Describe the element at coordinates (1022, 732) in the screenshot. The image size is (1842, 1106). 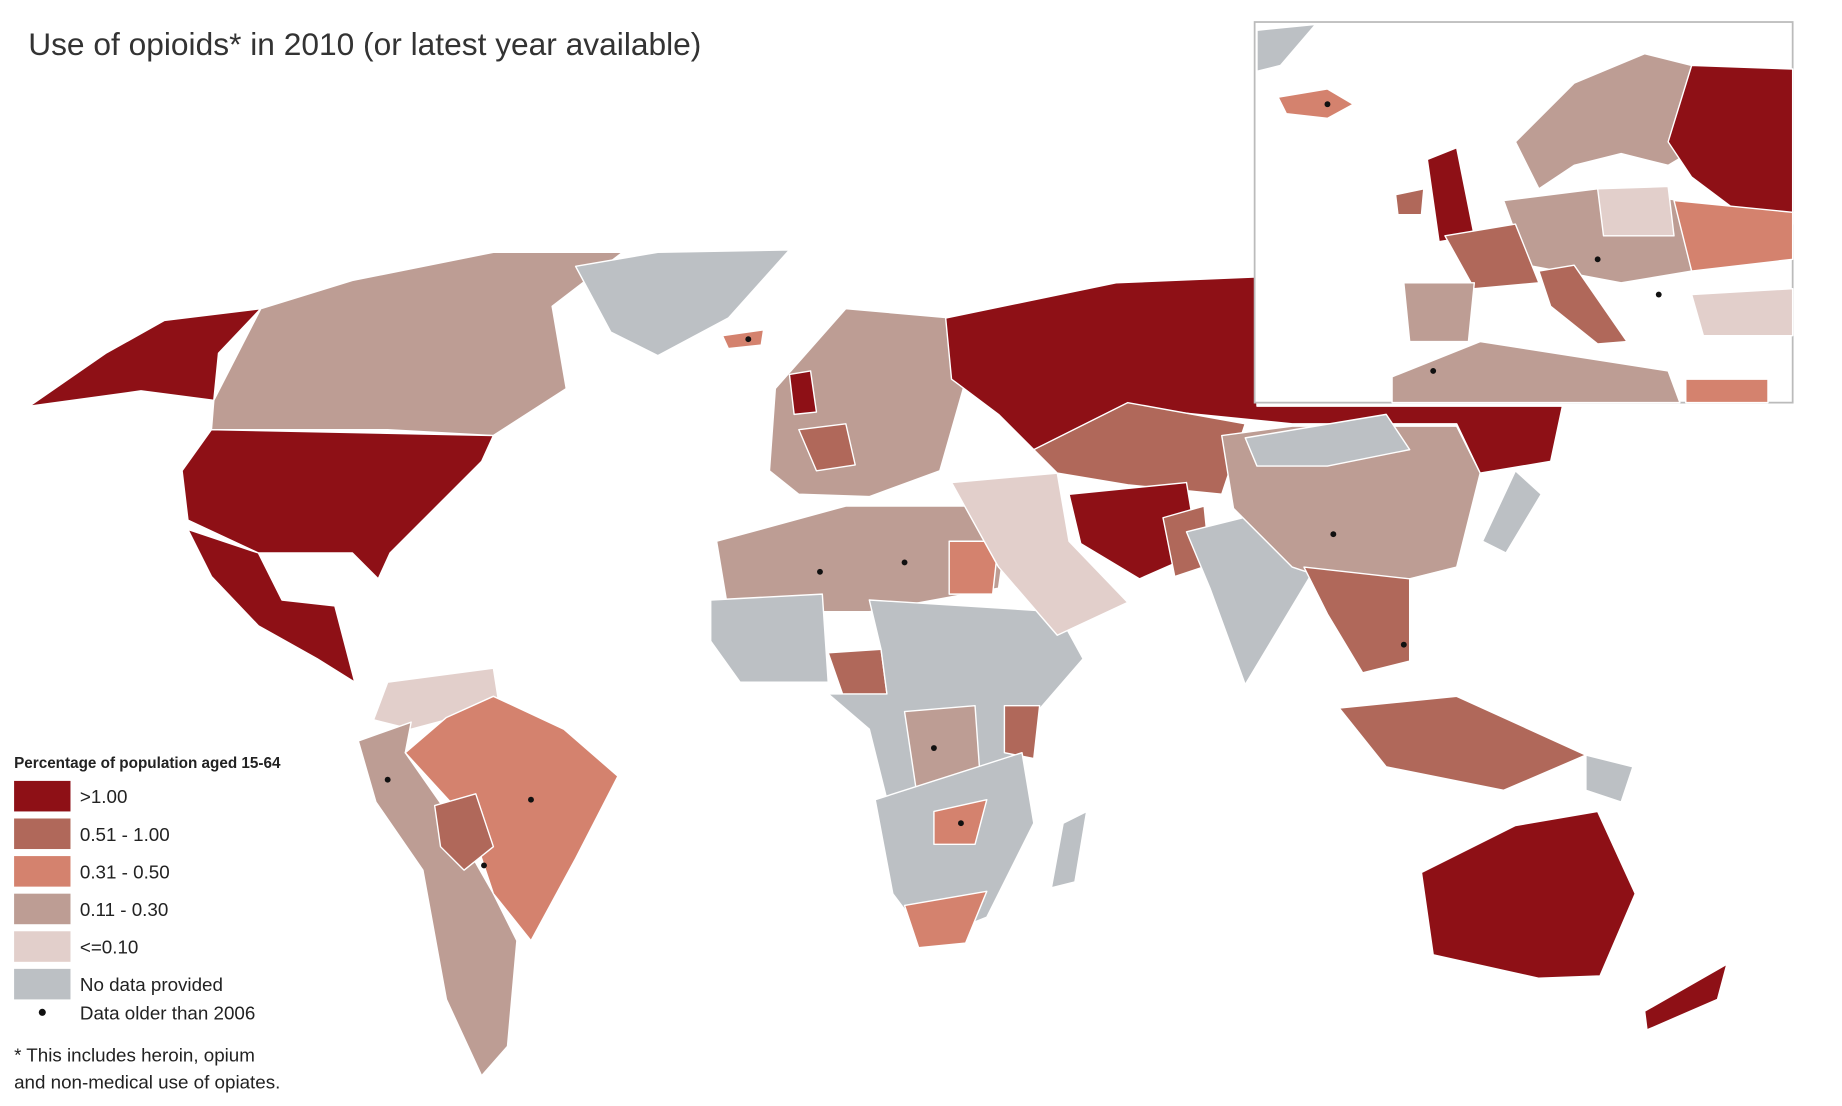
I see `kenya` at that location.